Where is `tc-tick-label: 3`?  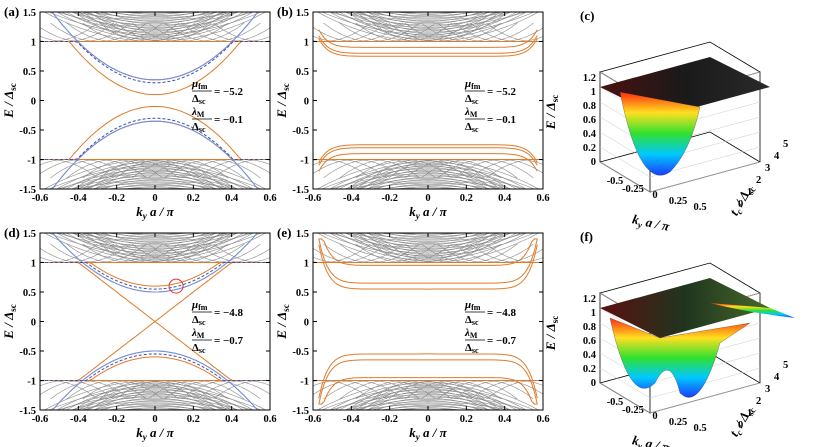
tc-tick-label: 3 is located at coordinates (767, 389).